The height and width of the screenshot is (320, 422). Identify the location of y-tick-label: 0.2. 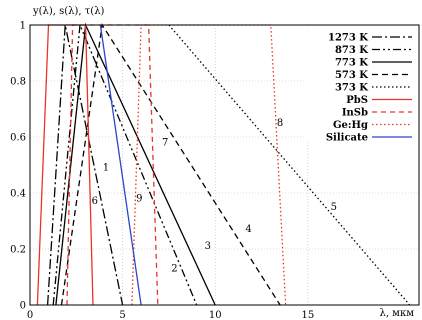
(18, 250).